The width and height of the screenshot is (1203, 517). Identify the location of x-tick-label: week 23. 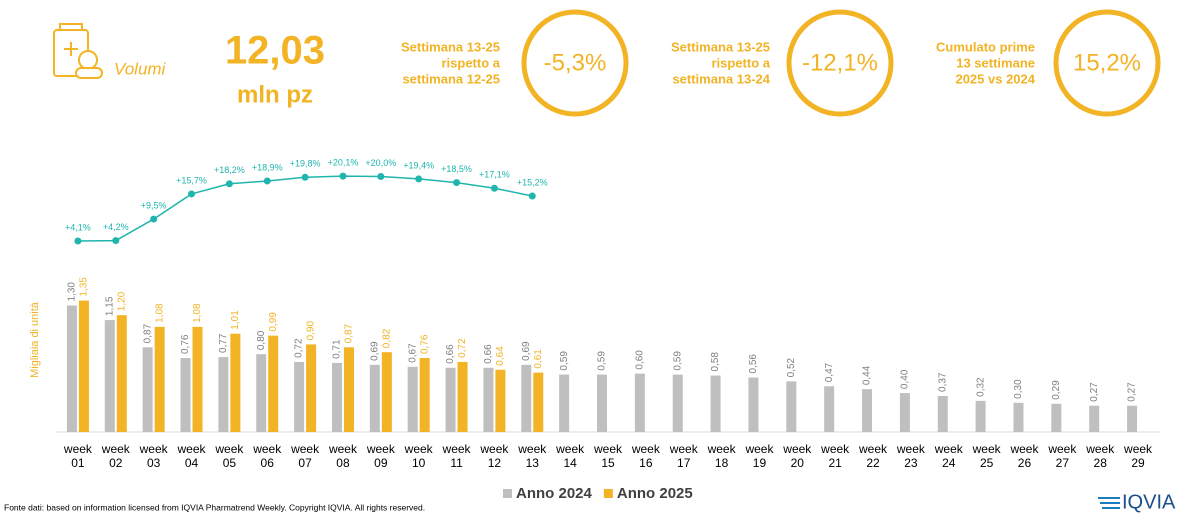
(911, 456).